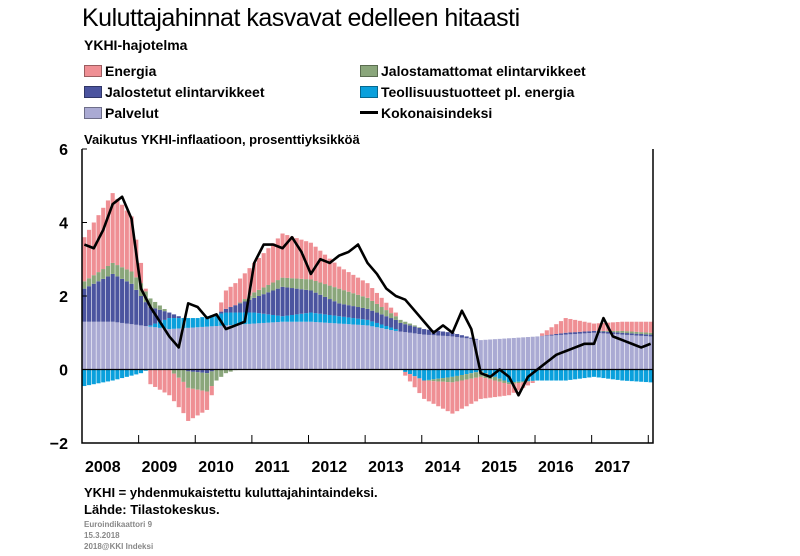 The height and width of the screenshot is (556, 800). What do you see at coordinates (216, 467) in the screenshot?
I see `x-tick-label: 2010` at bounding box center [216, 467].